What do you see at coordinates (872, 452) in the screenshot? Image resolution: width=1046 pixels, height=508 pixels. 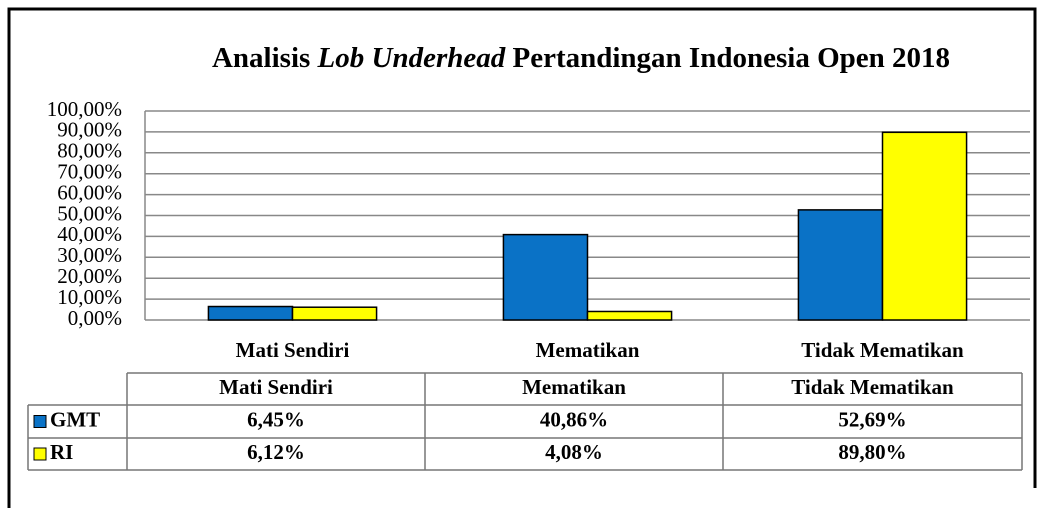 I see `data-label: 89,80%` at bounding box center [872, 452].